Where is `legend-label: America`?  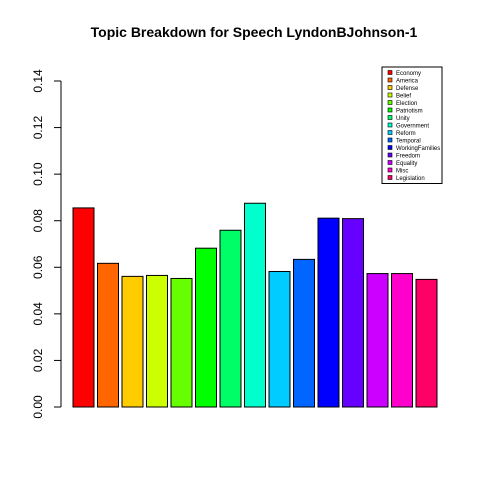 legend-label: America is located at coordinates (407, 81).